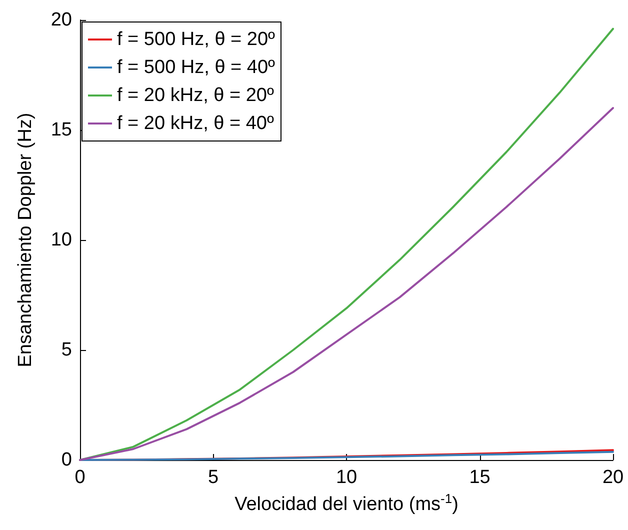 This screenshot has width=628, height=530. What do you see at coordinates (61, 130) in the screenshot?
I see `y-tick-label: 15` at bounding box center [61, 130].